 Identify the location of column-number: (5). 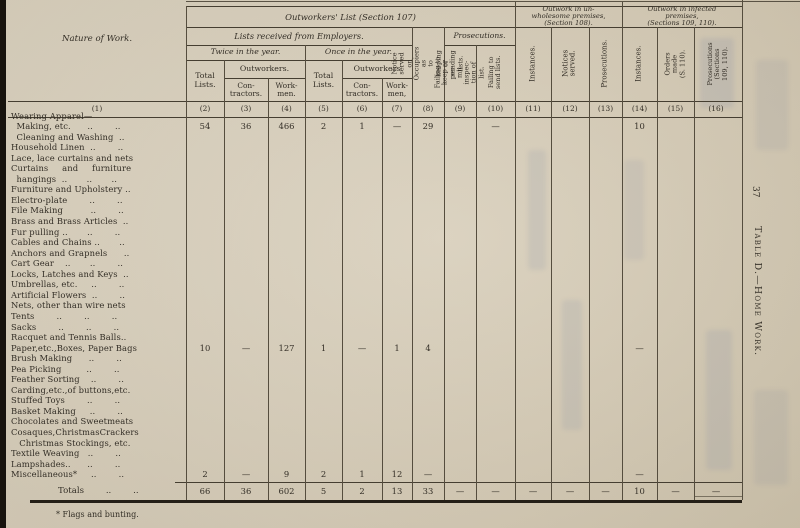
(323, 108).